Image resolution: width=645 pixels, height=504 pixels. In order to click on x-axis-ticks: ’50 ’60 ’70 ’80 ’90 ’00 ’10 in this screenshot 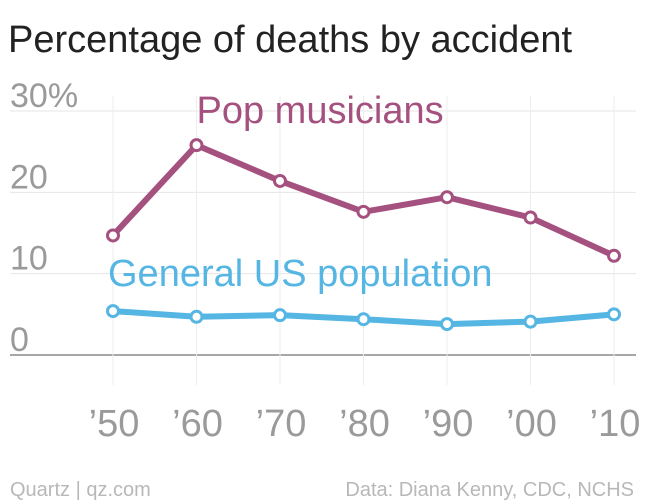, I will do `click(365, 424)`.